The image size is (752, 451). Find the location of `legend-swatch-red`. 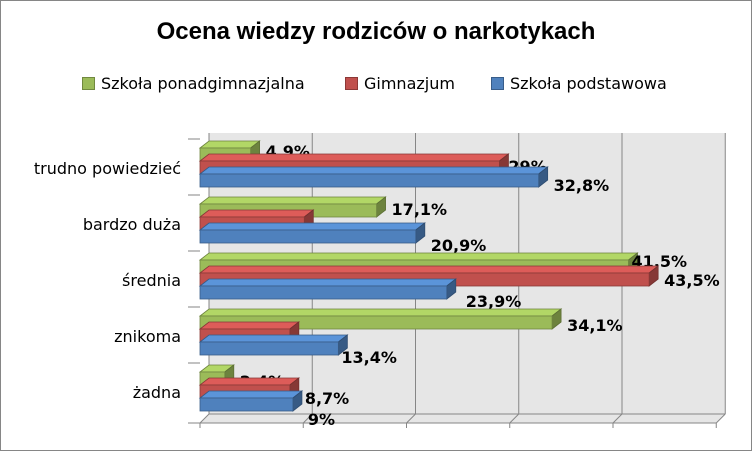

legend-swatch-red is located at coordinates (351, 83).